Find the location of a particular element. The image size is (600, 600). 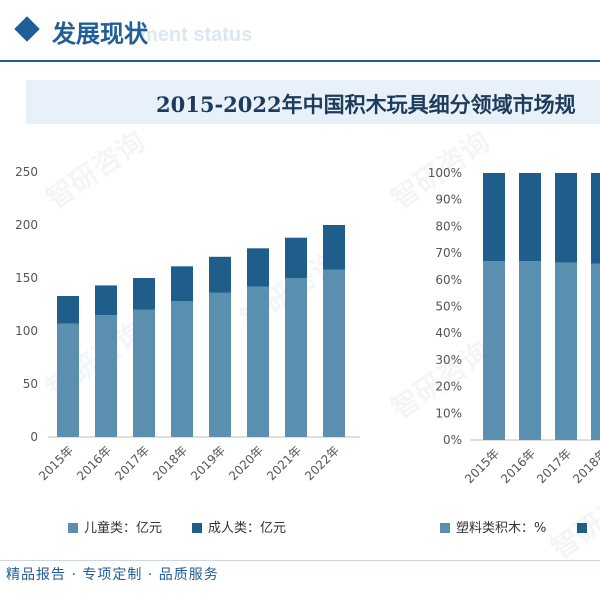

footer-rule is located at coordinates (300, 560).